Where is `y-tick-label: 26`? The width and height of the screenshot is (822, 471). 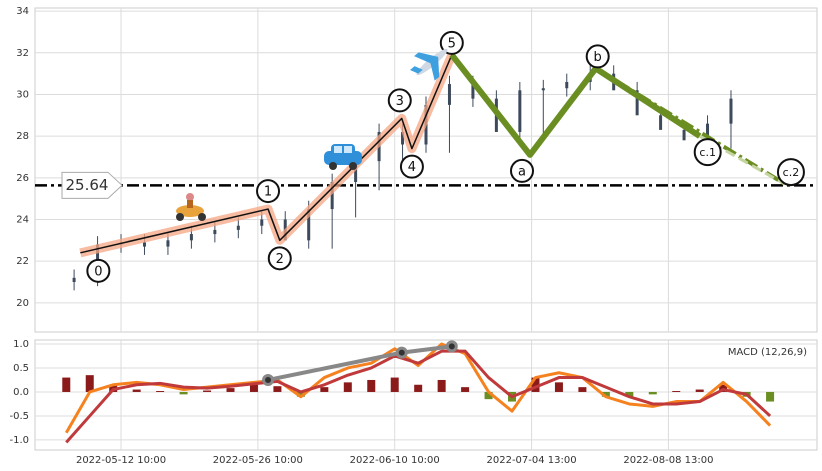
y-tick-label: 26 is located at coordinates (22, 178).